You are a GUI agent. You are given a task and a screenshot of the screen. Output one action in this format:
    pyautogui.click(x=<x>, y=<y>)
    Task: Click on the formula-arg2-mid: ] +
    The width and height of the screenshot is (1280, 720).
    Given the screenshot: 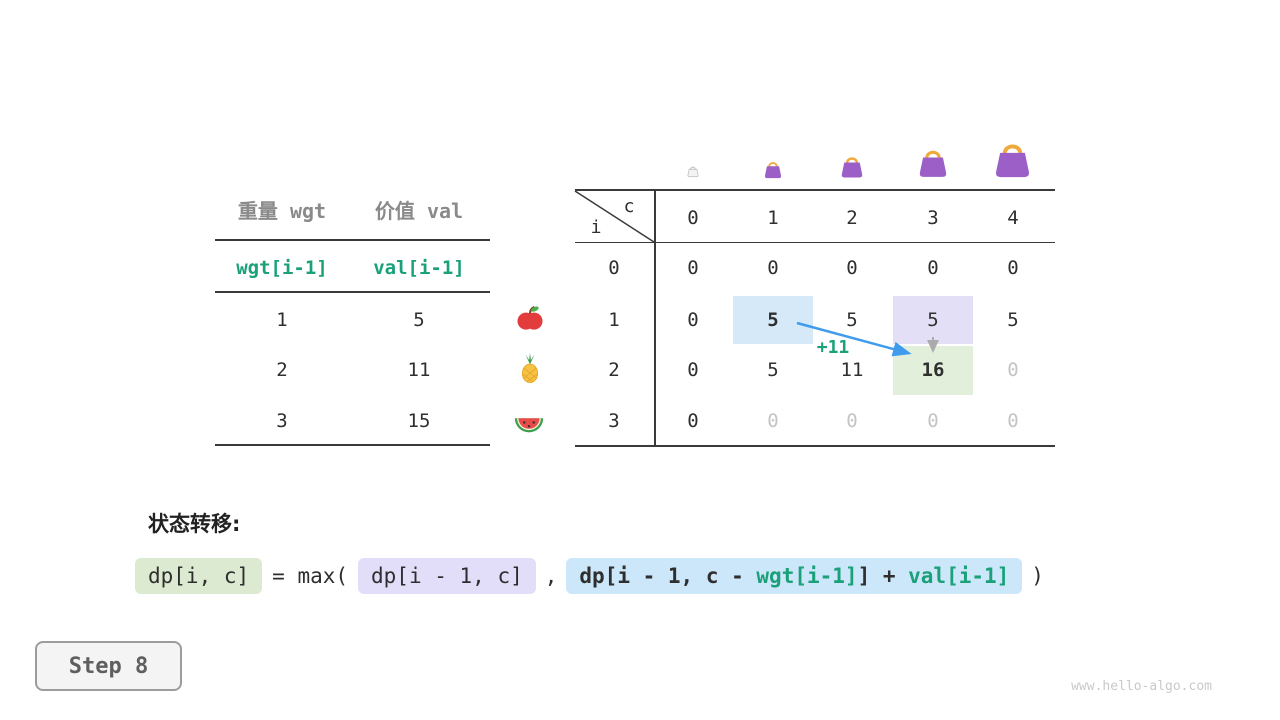 What is the action you would take?
    pyautogui.click(x=883, y=576)
    